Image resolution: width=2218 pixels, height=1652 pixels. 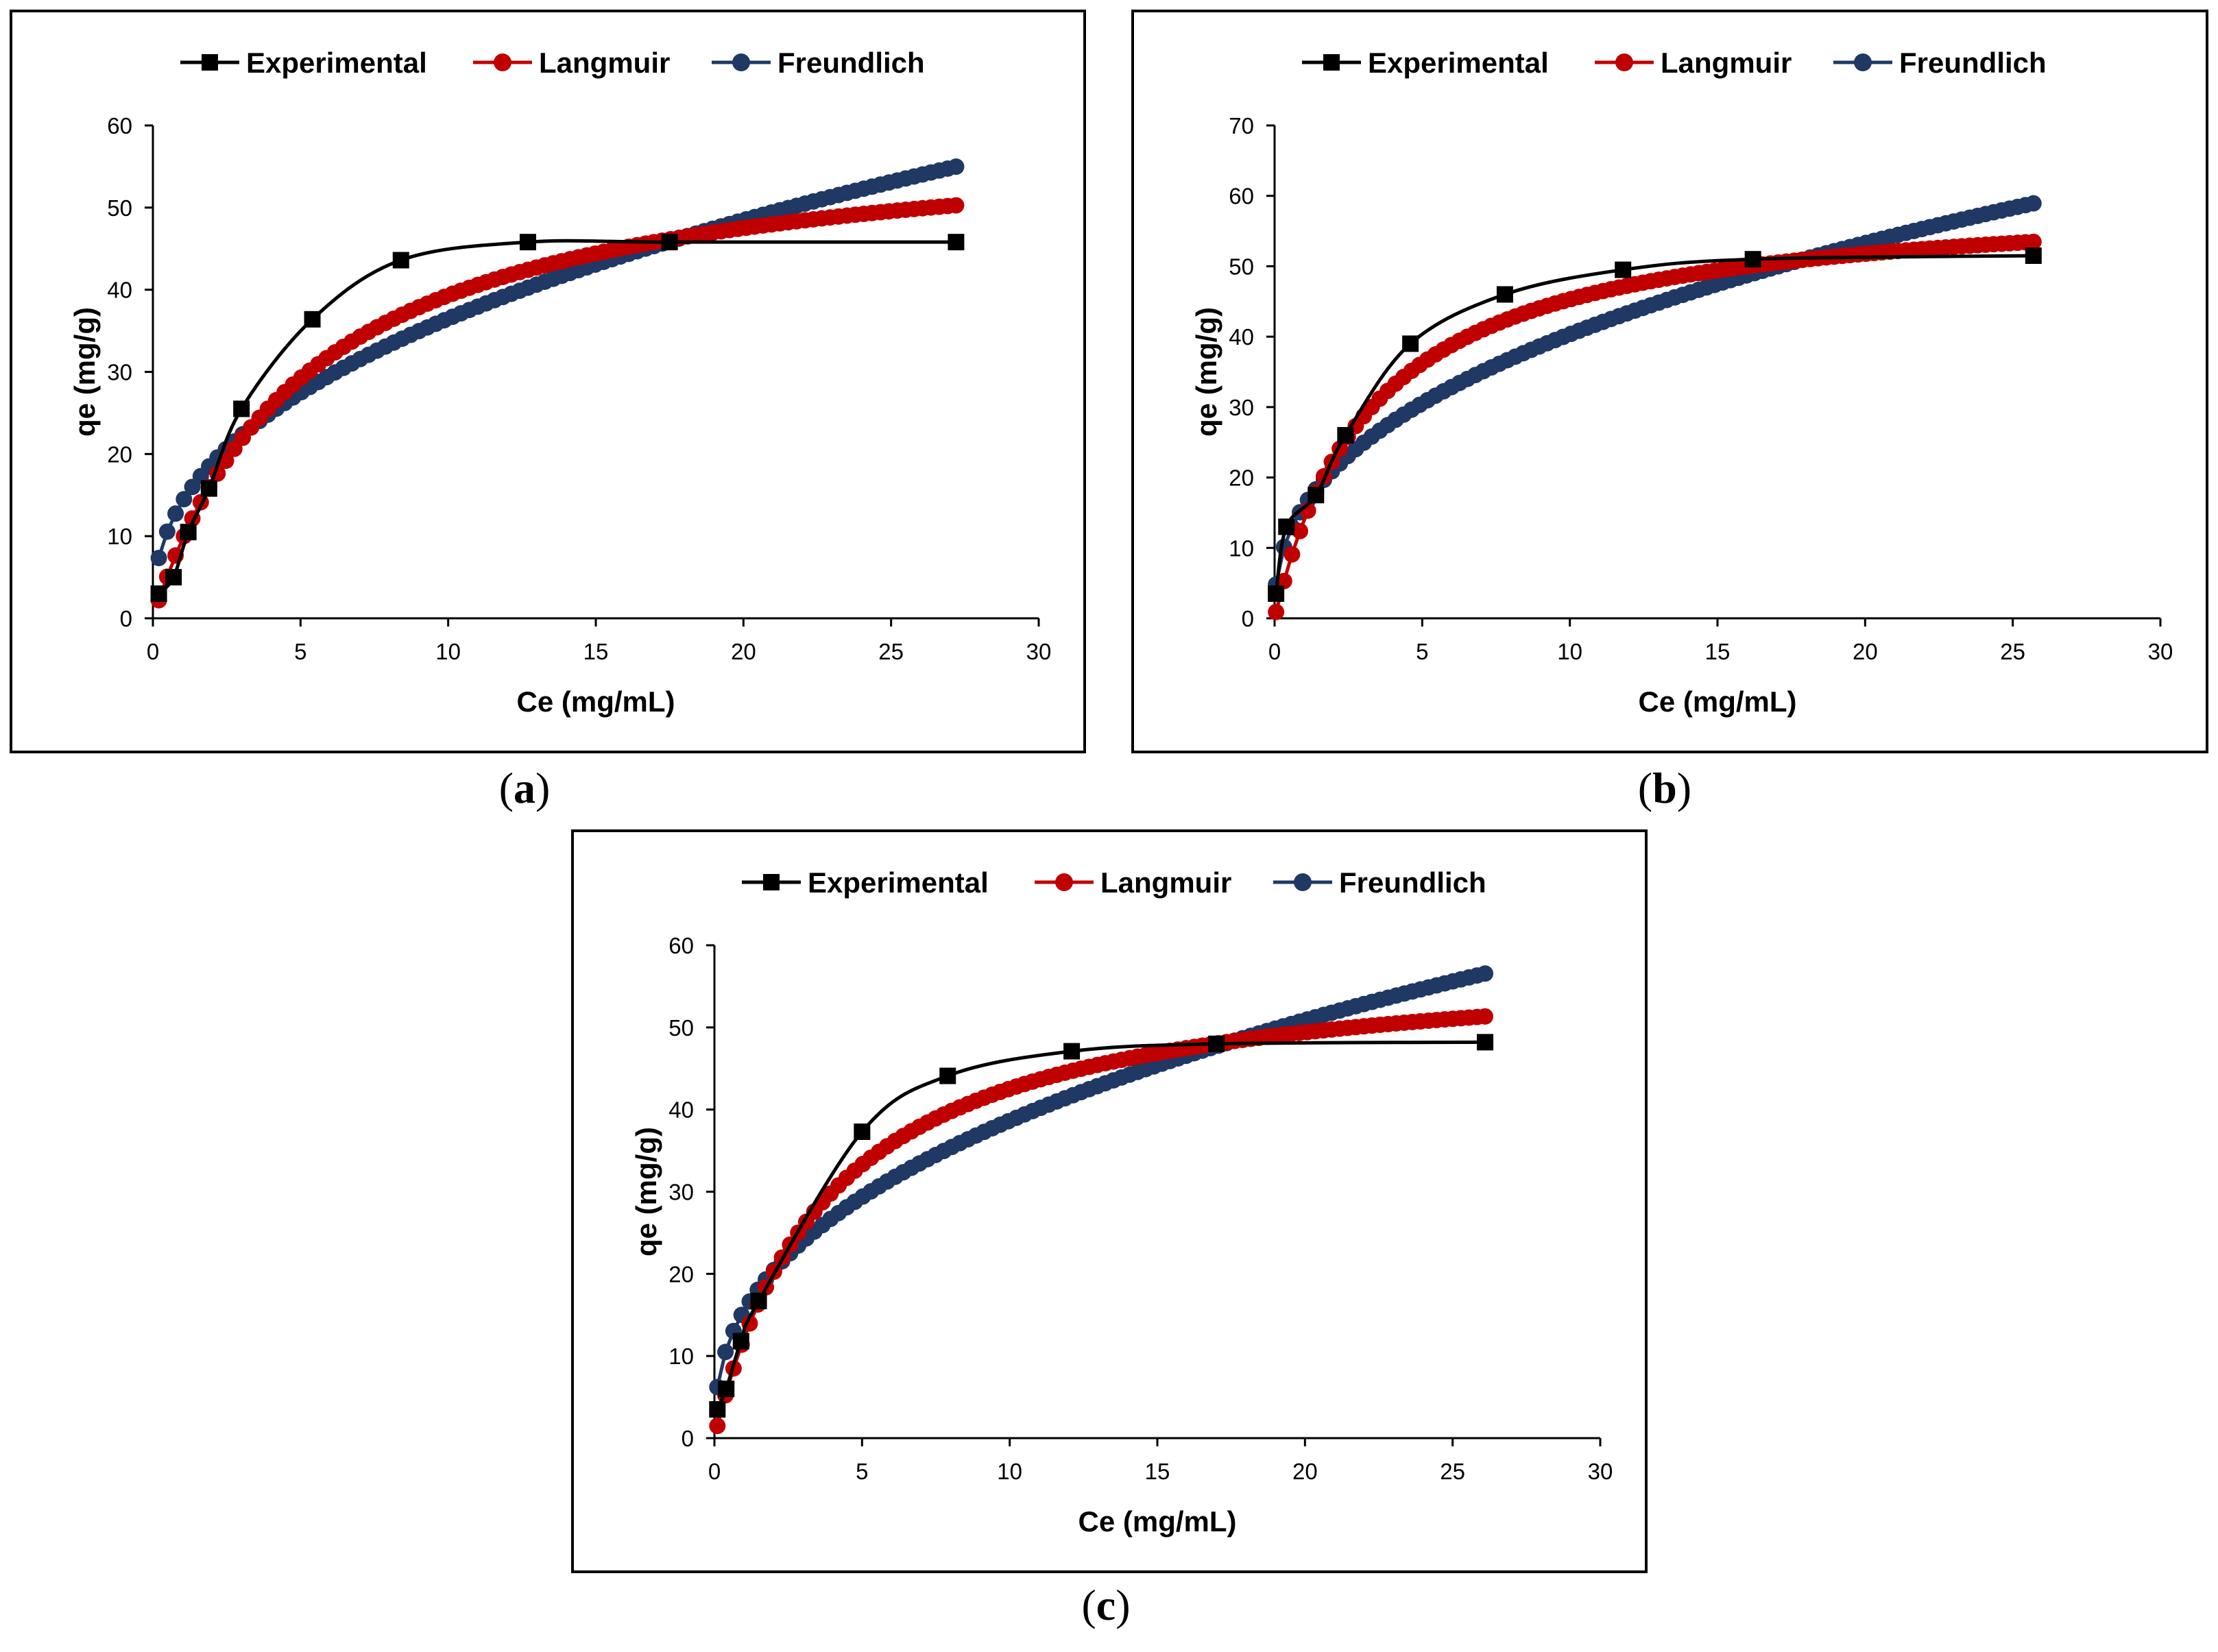 What do you see at coordinates (681, 1028) in the screenshot?
I see `y-tick-label: 50` at bounding box center [681, 1028].